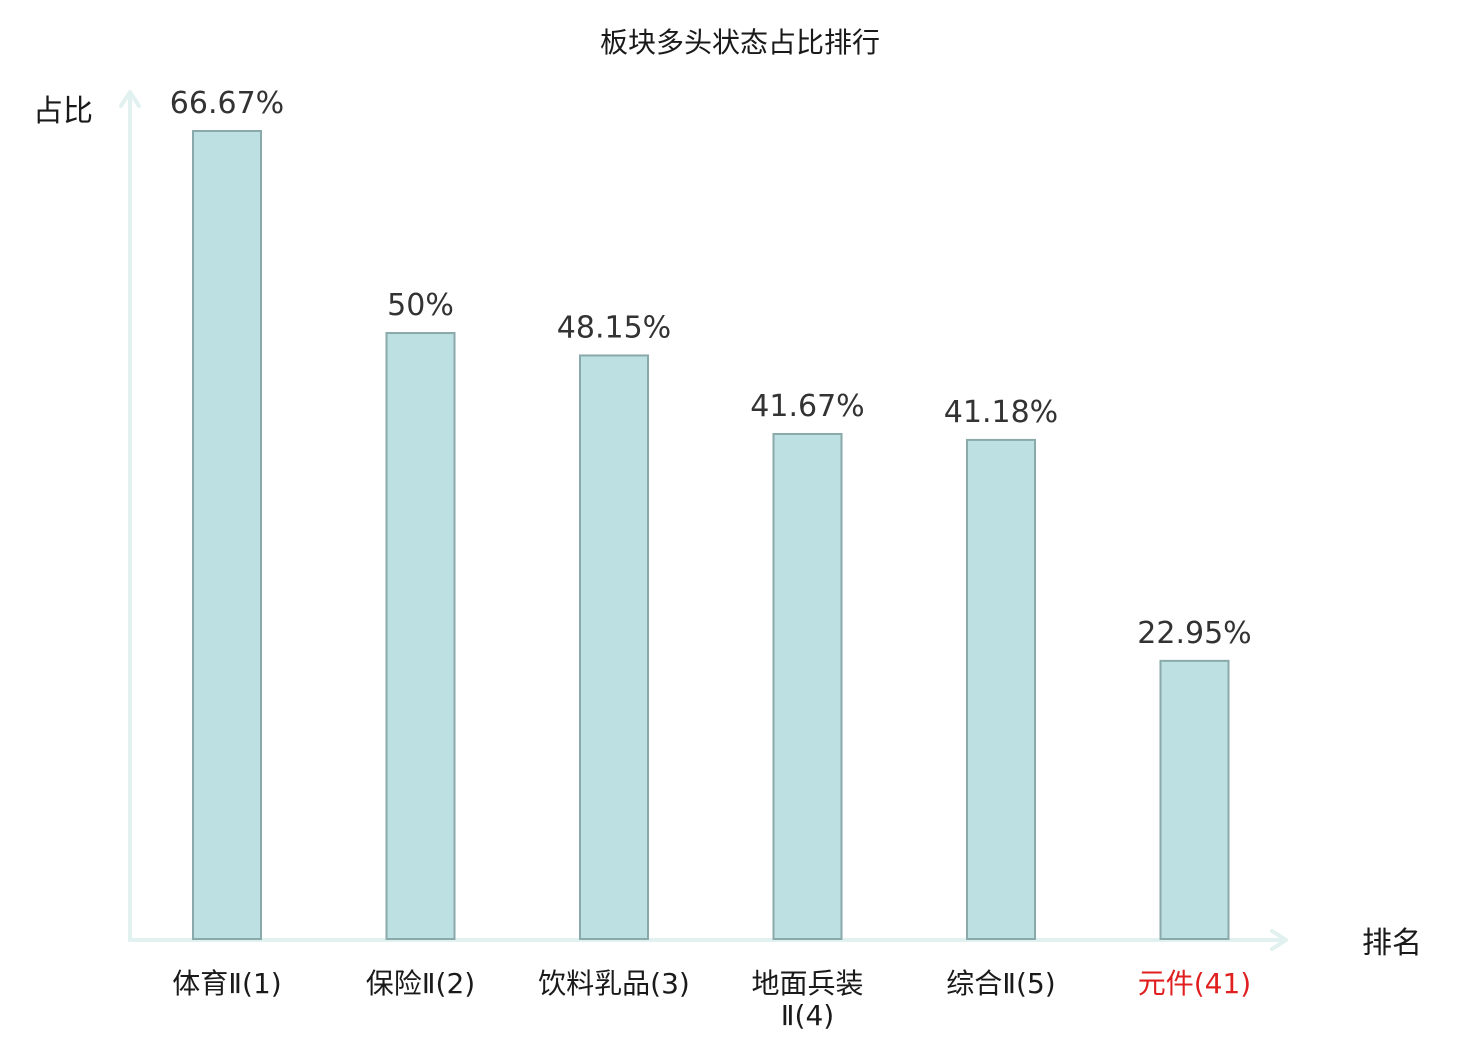 The height and width of the screenshot is (1040, 1480). I want to click on category-label-line: 综合Ⅱ(5), so click(1000, 983).